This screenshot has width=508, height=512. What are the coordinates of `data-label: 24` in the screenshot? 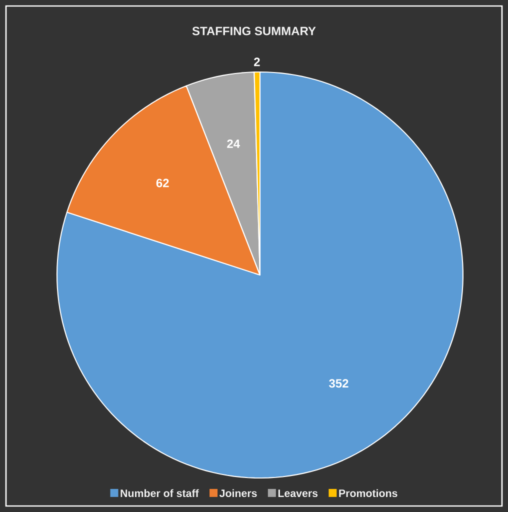 It's located at (233, 143).